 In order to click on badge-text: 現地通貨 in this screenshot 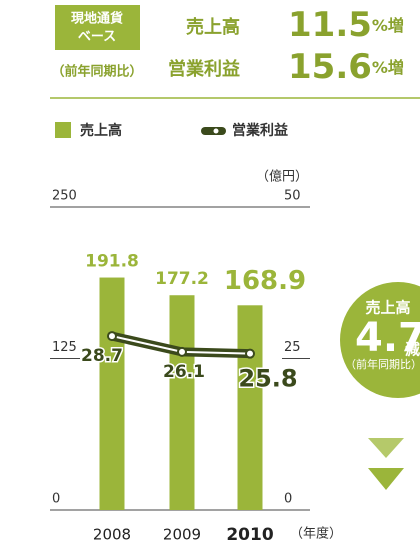, I will do `click(97, 19)`.